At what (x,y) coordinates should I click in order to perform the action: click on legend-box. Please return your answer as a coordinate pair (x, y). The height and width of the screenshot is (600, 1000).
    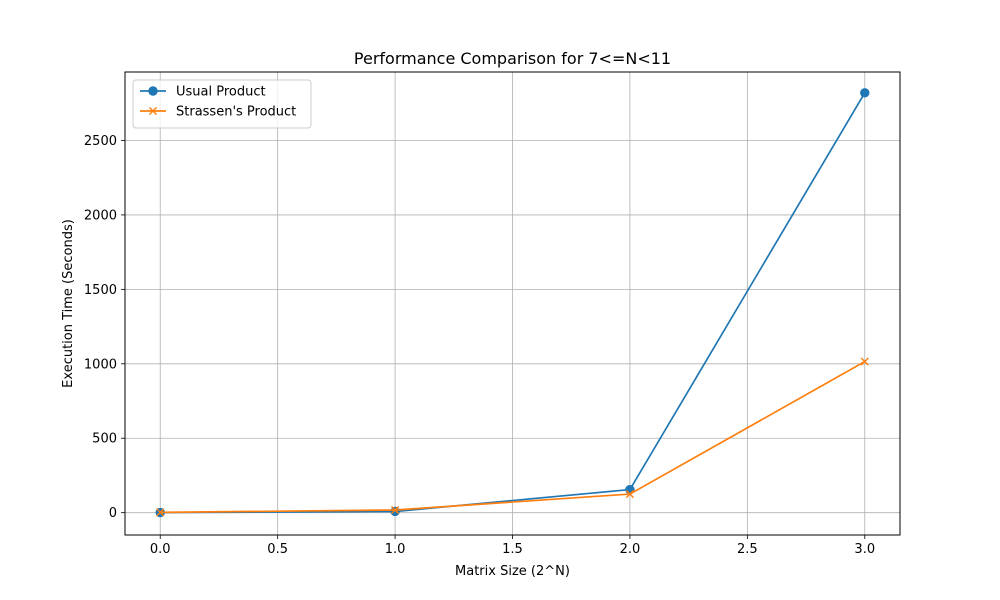
    Looking at the image, I should click on (222, 104).